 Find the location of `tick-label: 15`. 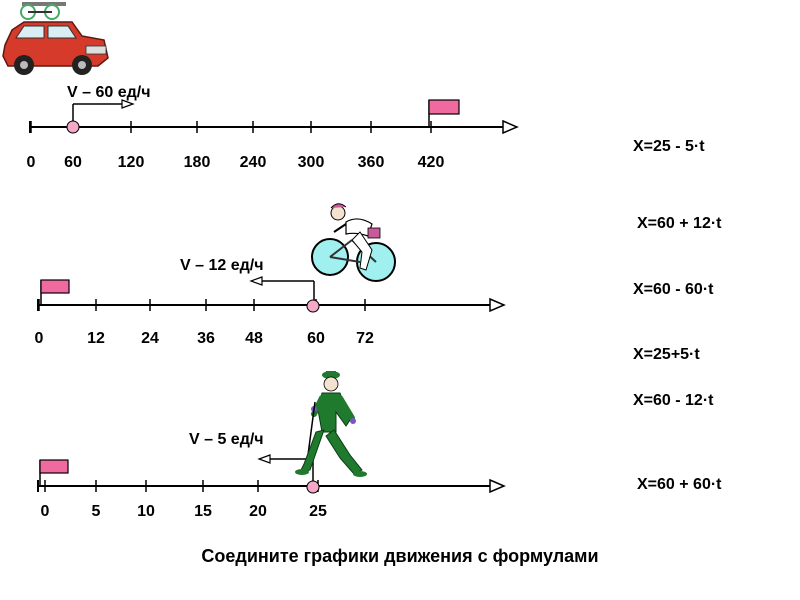

tick-label: 15 is located at coordinates (203, 511).